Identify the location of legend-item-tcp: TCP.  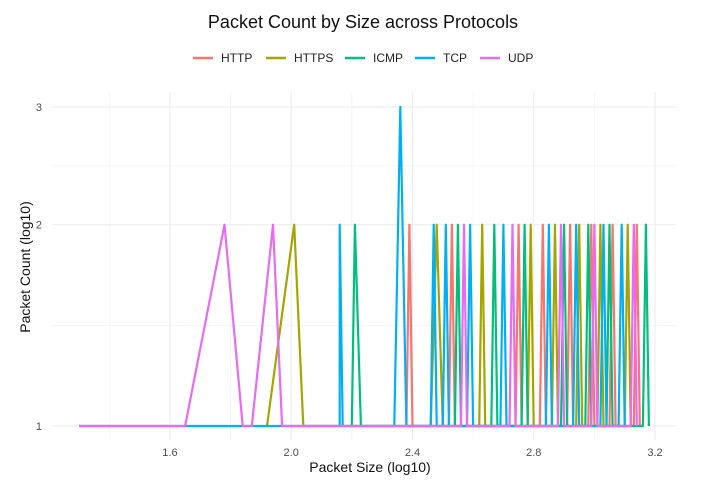
(441, 58).